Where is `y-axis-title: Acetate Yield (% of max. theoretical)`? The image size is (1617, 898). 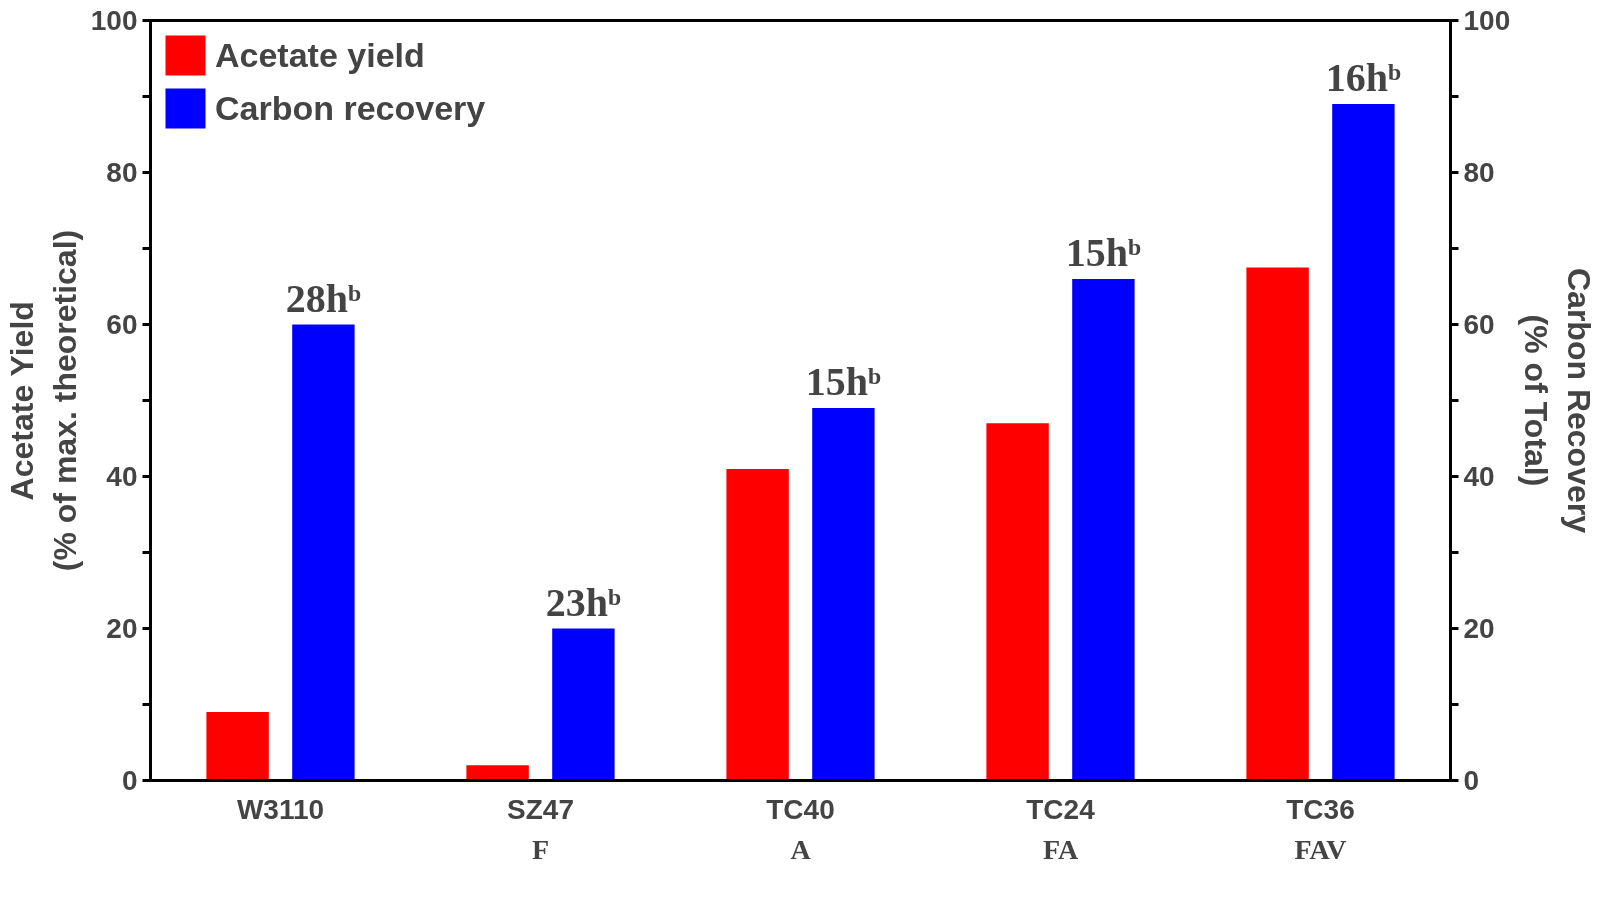 y-axis-title: Acetate Yield (% of max. theoretical) is located at coordinates (43, 400).